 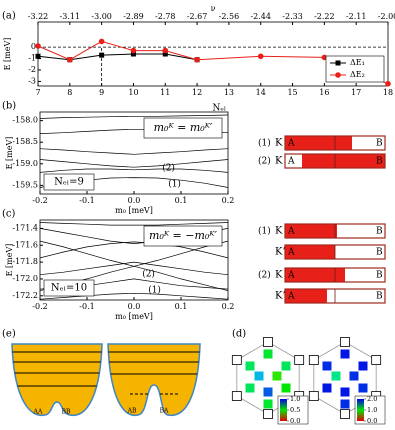 I want to click on row-label: K, so click(x=279, y=231).